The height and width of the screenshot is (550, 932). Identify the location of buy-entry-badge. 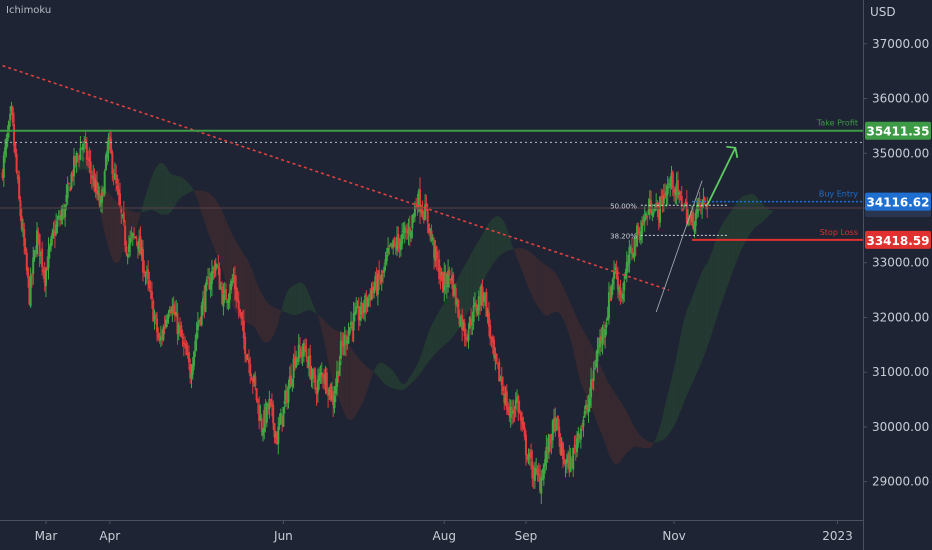
(898, 201).